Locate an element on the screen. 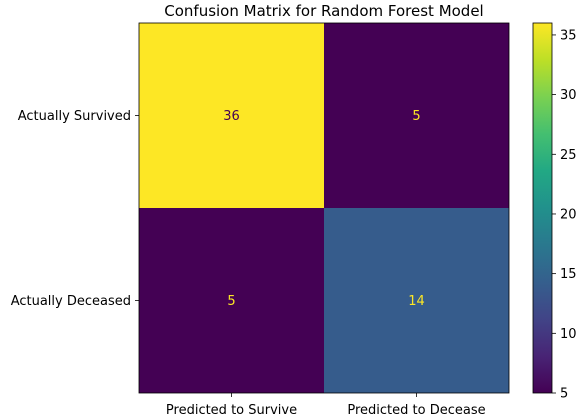 Image resolution: width=580 pixels, height=417 pixels. x-tick-label: Predicted to Survive is located at coordinates (231, 410).